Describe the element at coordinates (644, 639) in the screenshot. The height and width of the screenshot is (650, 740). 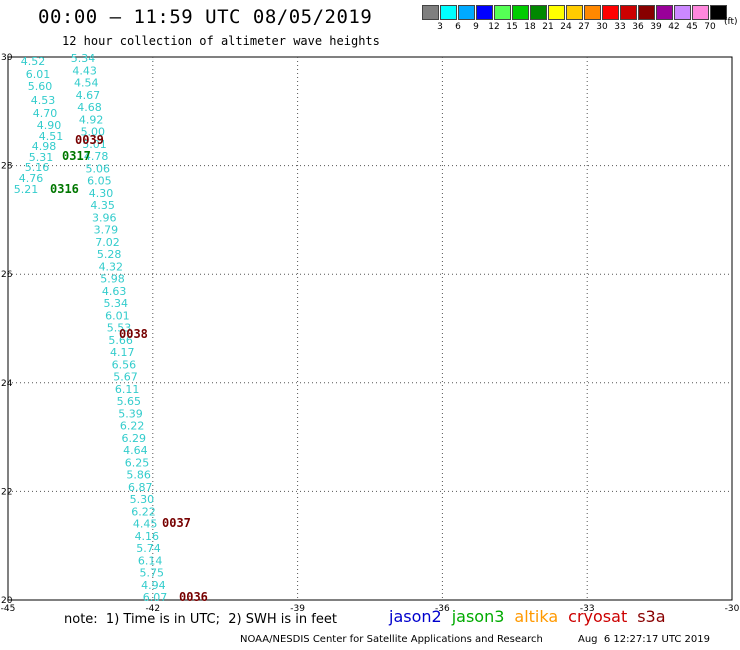
I see `generated-timestamp: Aug 6 12:27:17 UTC 2019` at that location.